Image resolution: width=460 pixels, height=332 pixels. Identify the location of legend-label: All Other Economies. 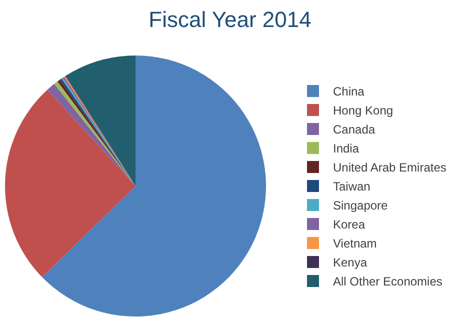
(387, 281).